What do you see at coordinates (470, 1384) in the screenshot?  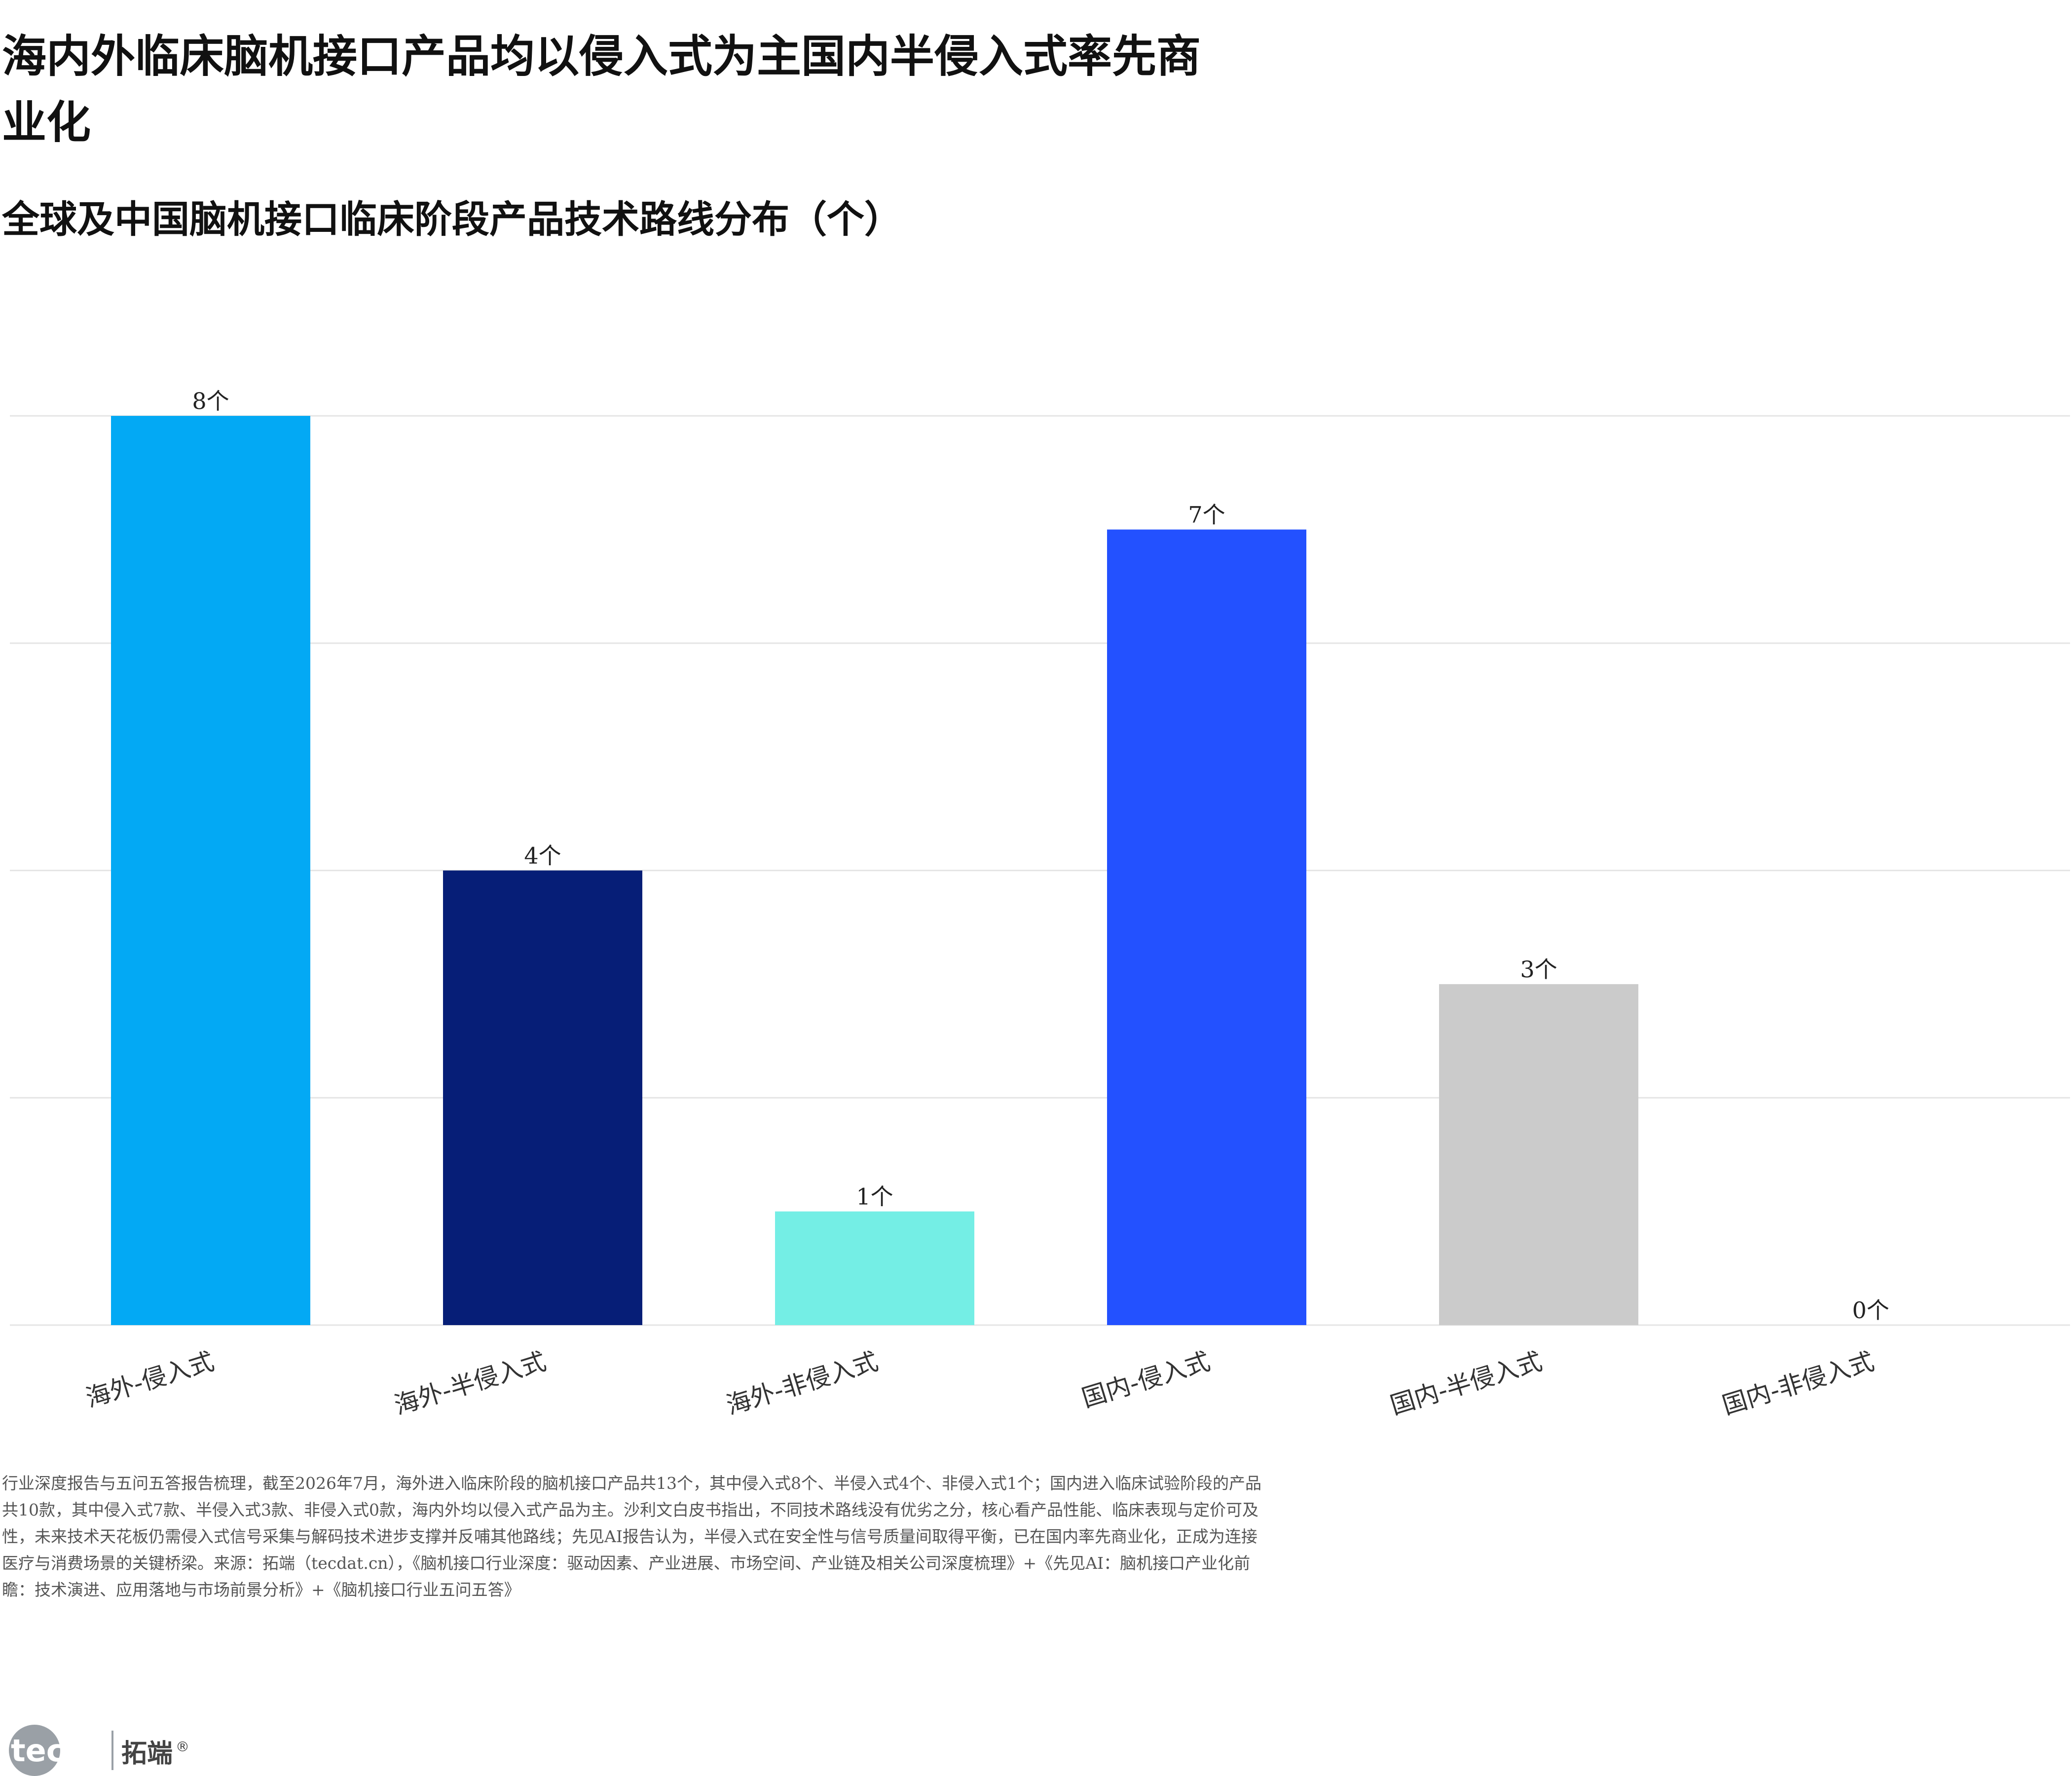 I see `x-tick-label: 海外-半侵入式` at bounding box center [470, 1384].